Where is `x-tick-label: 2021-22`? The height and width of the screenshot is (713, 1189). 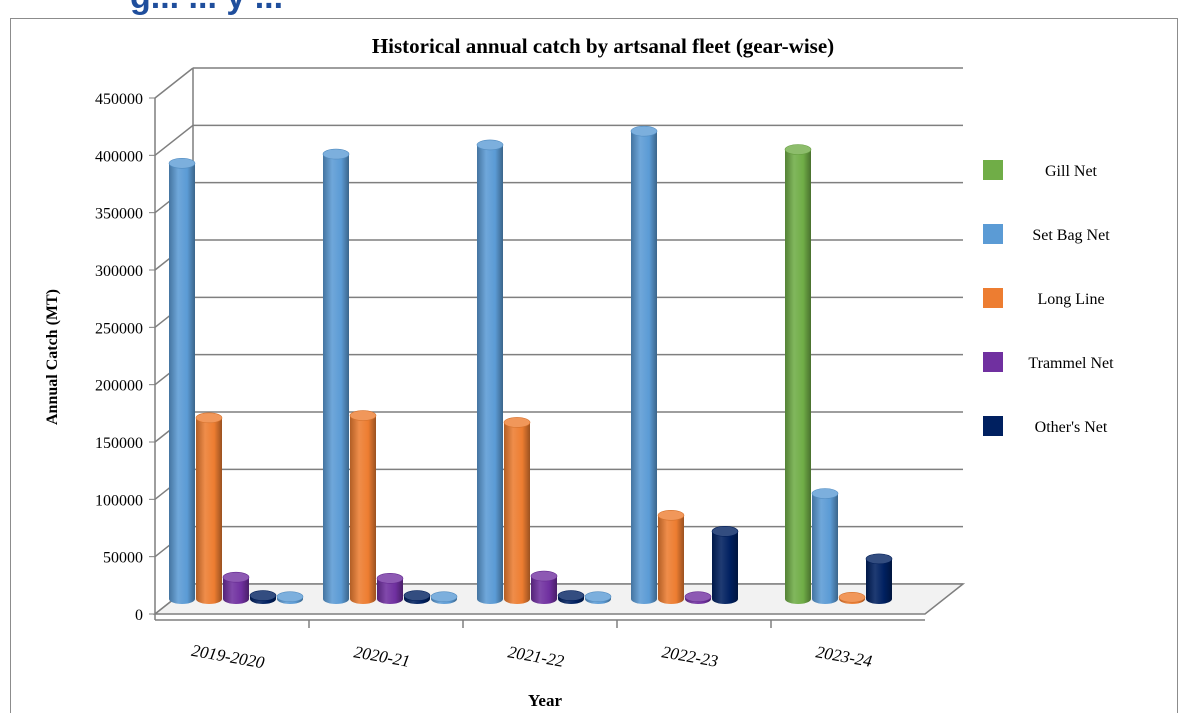 x-tick-label: 2021-22 is located at coordinates (536, 656).